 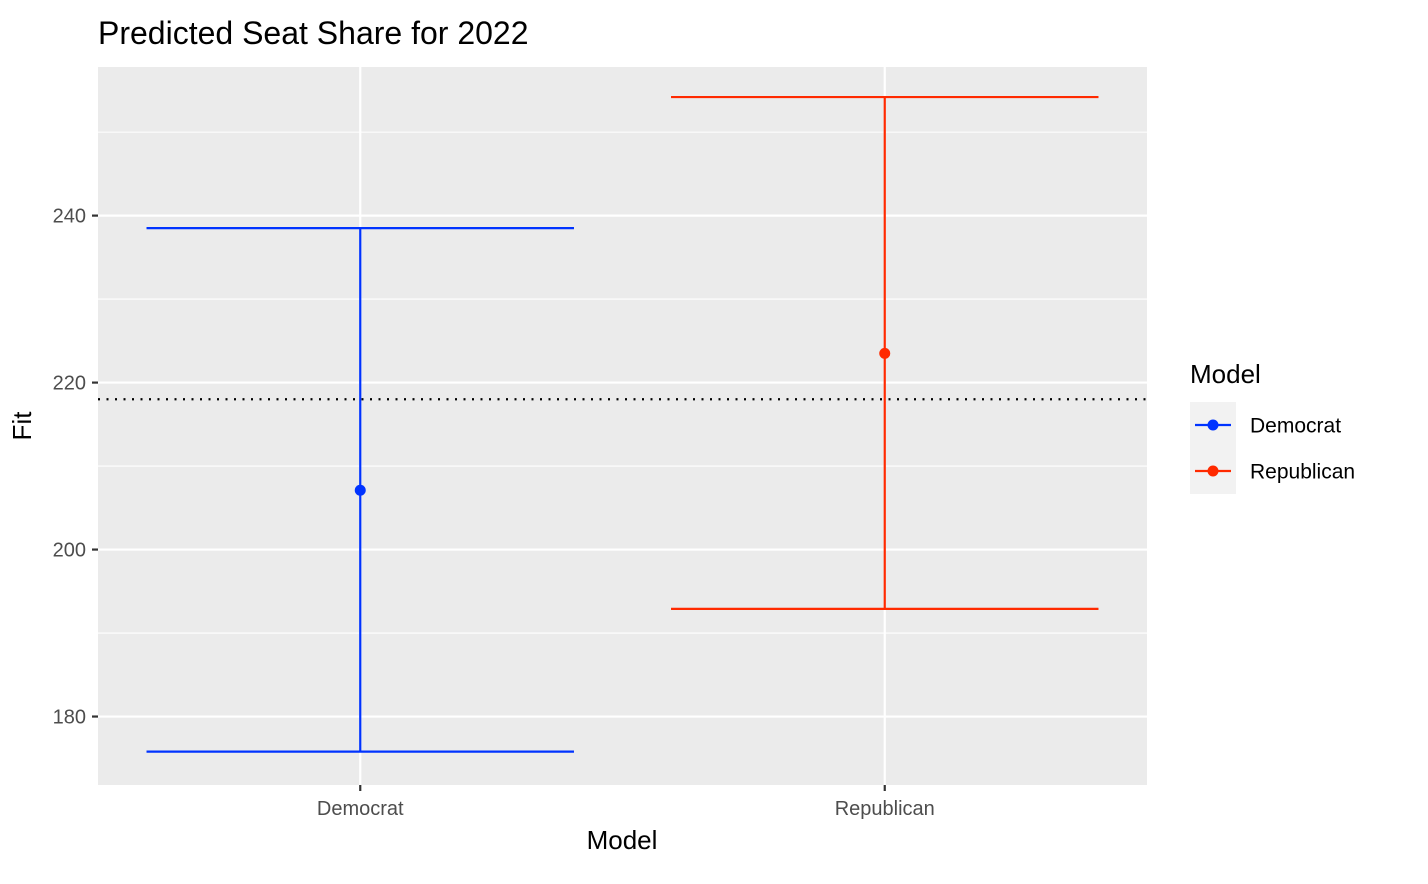 I want to click on legend-label: Republican, so click(x=1302, y=472).